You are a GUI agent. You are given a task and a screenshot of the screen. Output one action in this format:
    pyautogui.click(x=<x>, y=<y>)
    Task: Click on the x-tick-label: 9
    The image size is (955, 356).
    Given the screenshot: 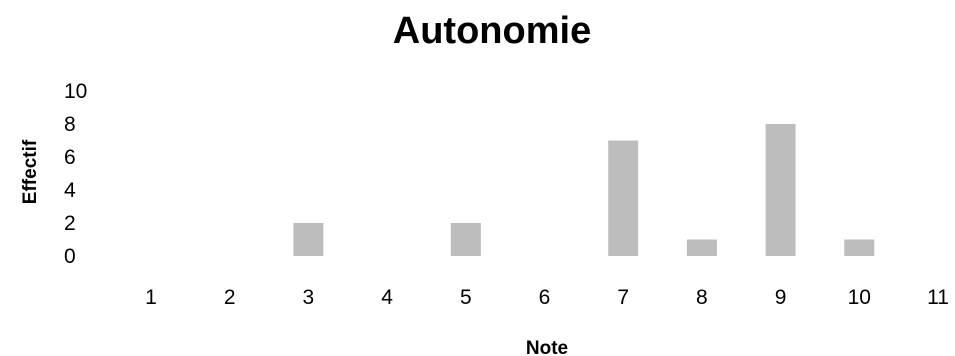 What is the action you would take?
    pyautogui.click(x=781, y=297)
    